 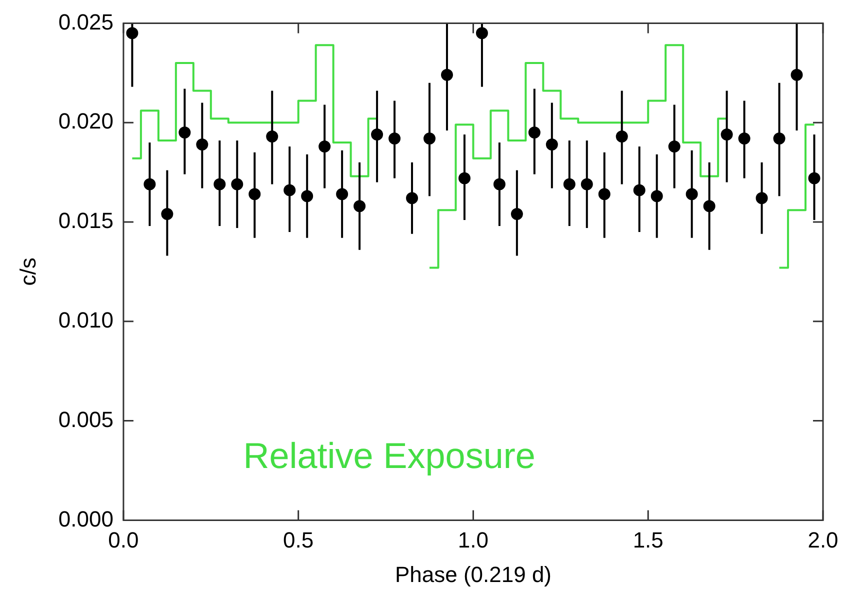 What do you see at coordinates (86, 419) in the screenshot?
I see `y-tick-label: 0.005` at bounding box center [86, 419].